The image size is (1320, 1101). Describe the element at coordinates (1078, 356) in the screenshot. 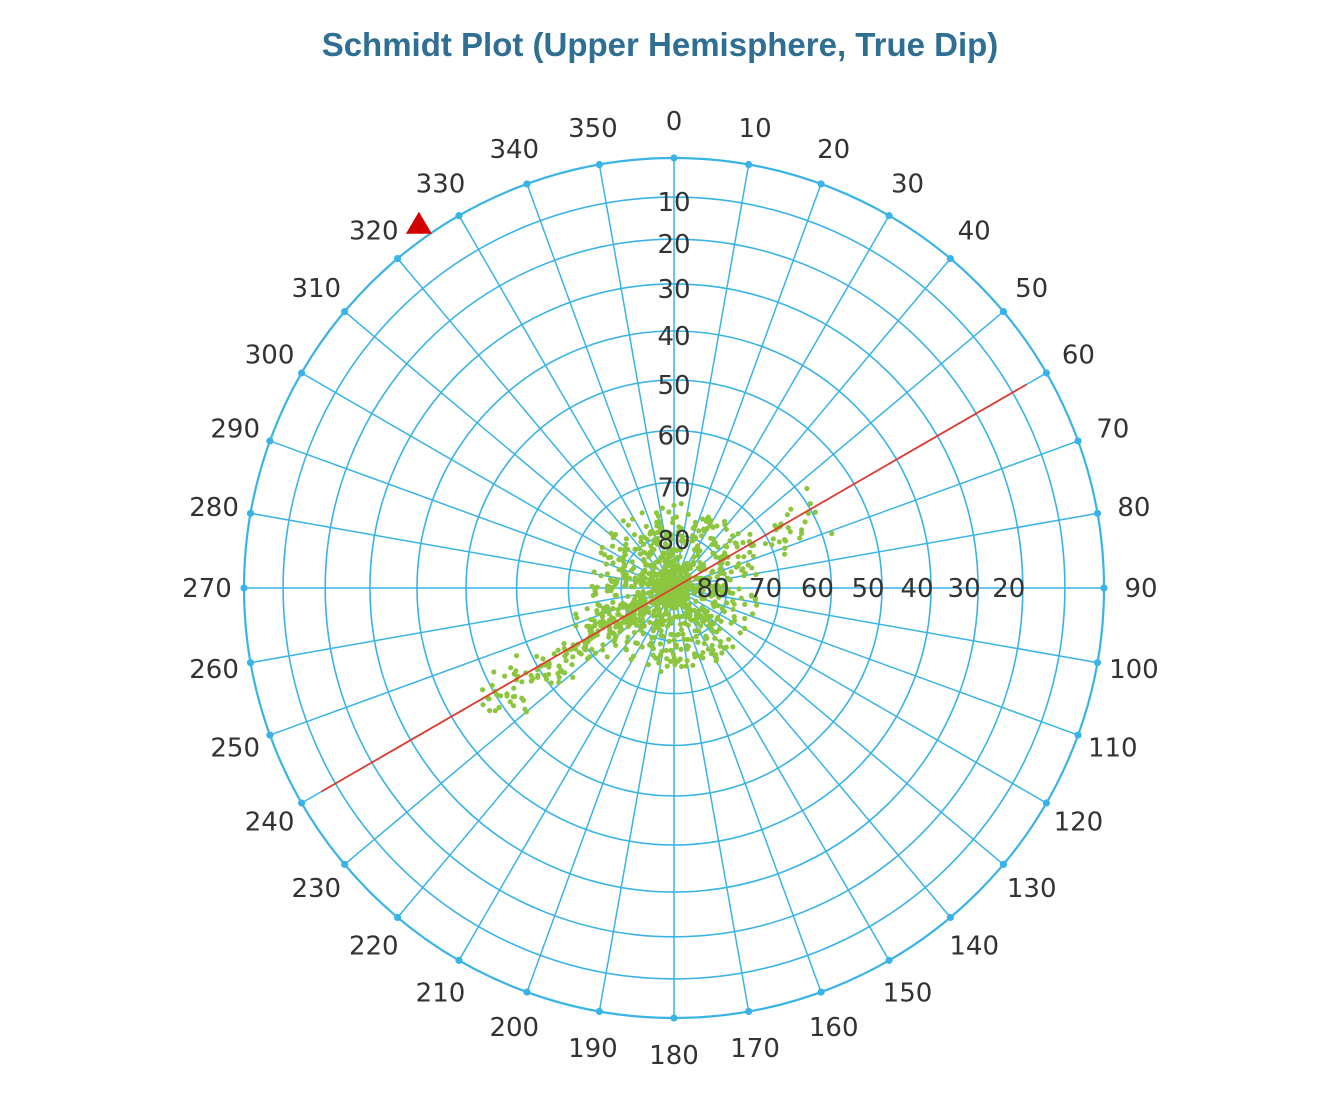

I see `azimuth-tick-label: 60` at that location.